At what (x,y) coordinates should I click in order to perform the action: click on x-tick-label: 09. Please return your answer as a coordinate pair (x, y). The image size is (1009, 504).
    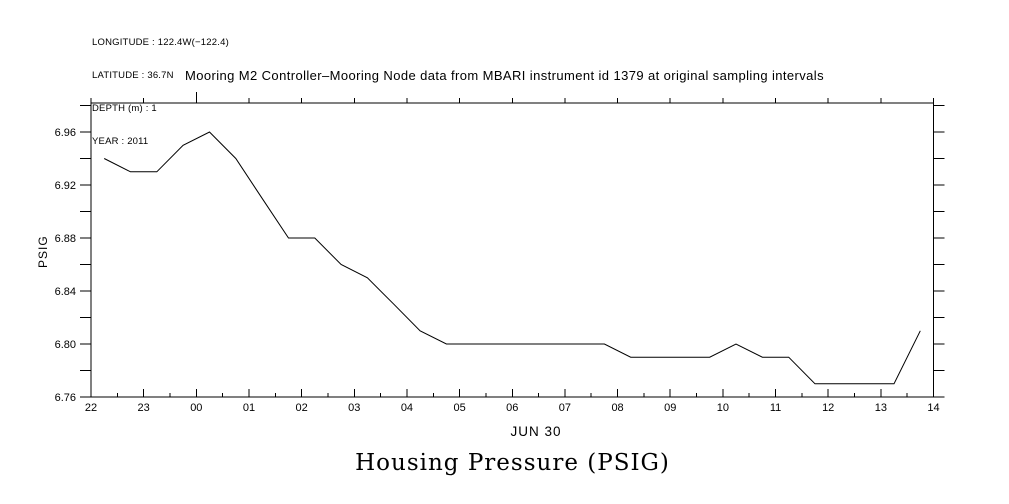
    Looking at the image, I should click on (670, 408).